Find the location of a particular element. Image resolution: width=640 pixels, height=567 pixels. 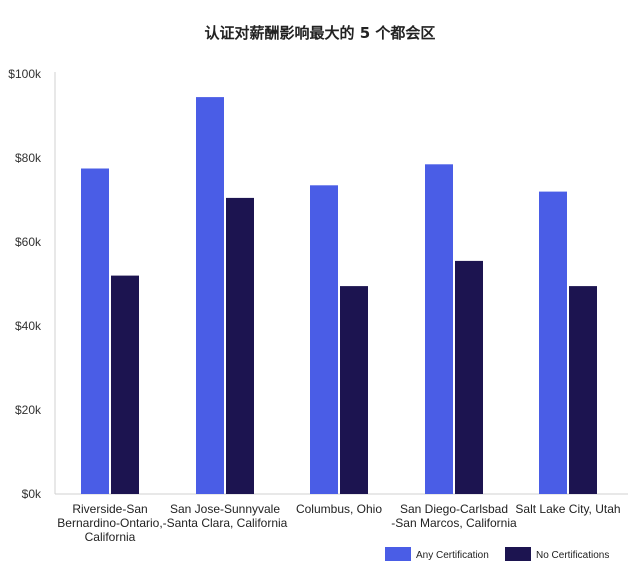

x-category-label: California is located at coordinates (110, 537).